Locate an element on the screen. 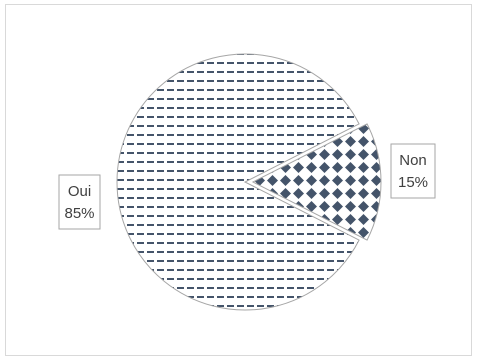 The image size is (478, 361). pie-slice-non is located at coordinates (316, 182).